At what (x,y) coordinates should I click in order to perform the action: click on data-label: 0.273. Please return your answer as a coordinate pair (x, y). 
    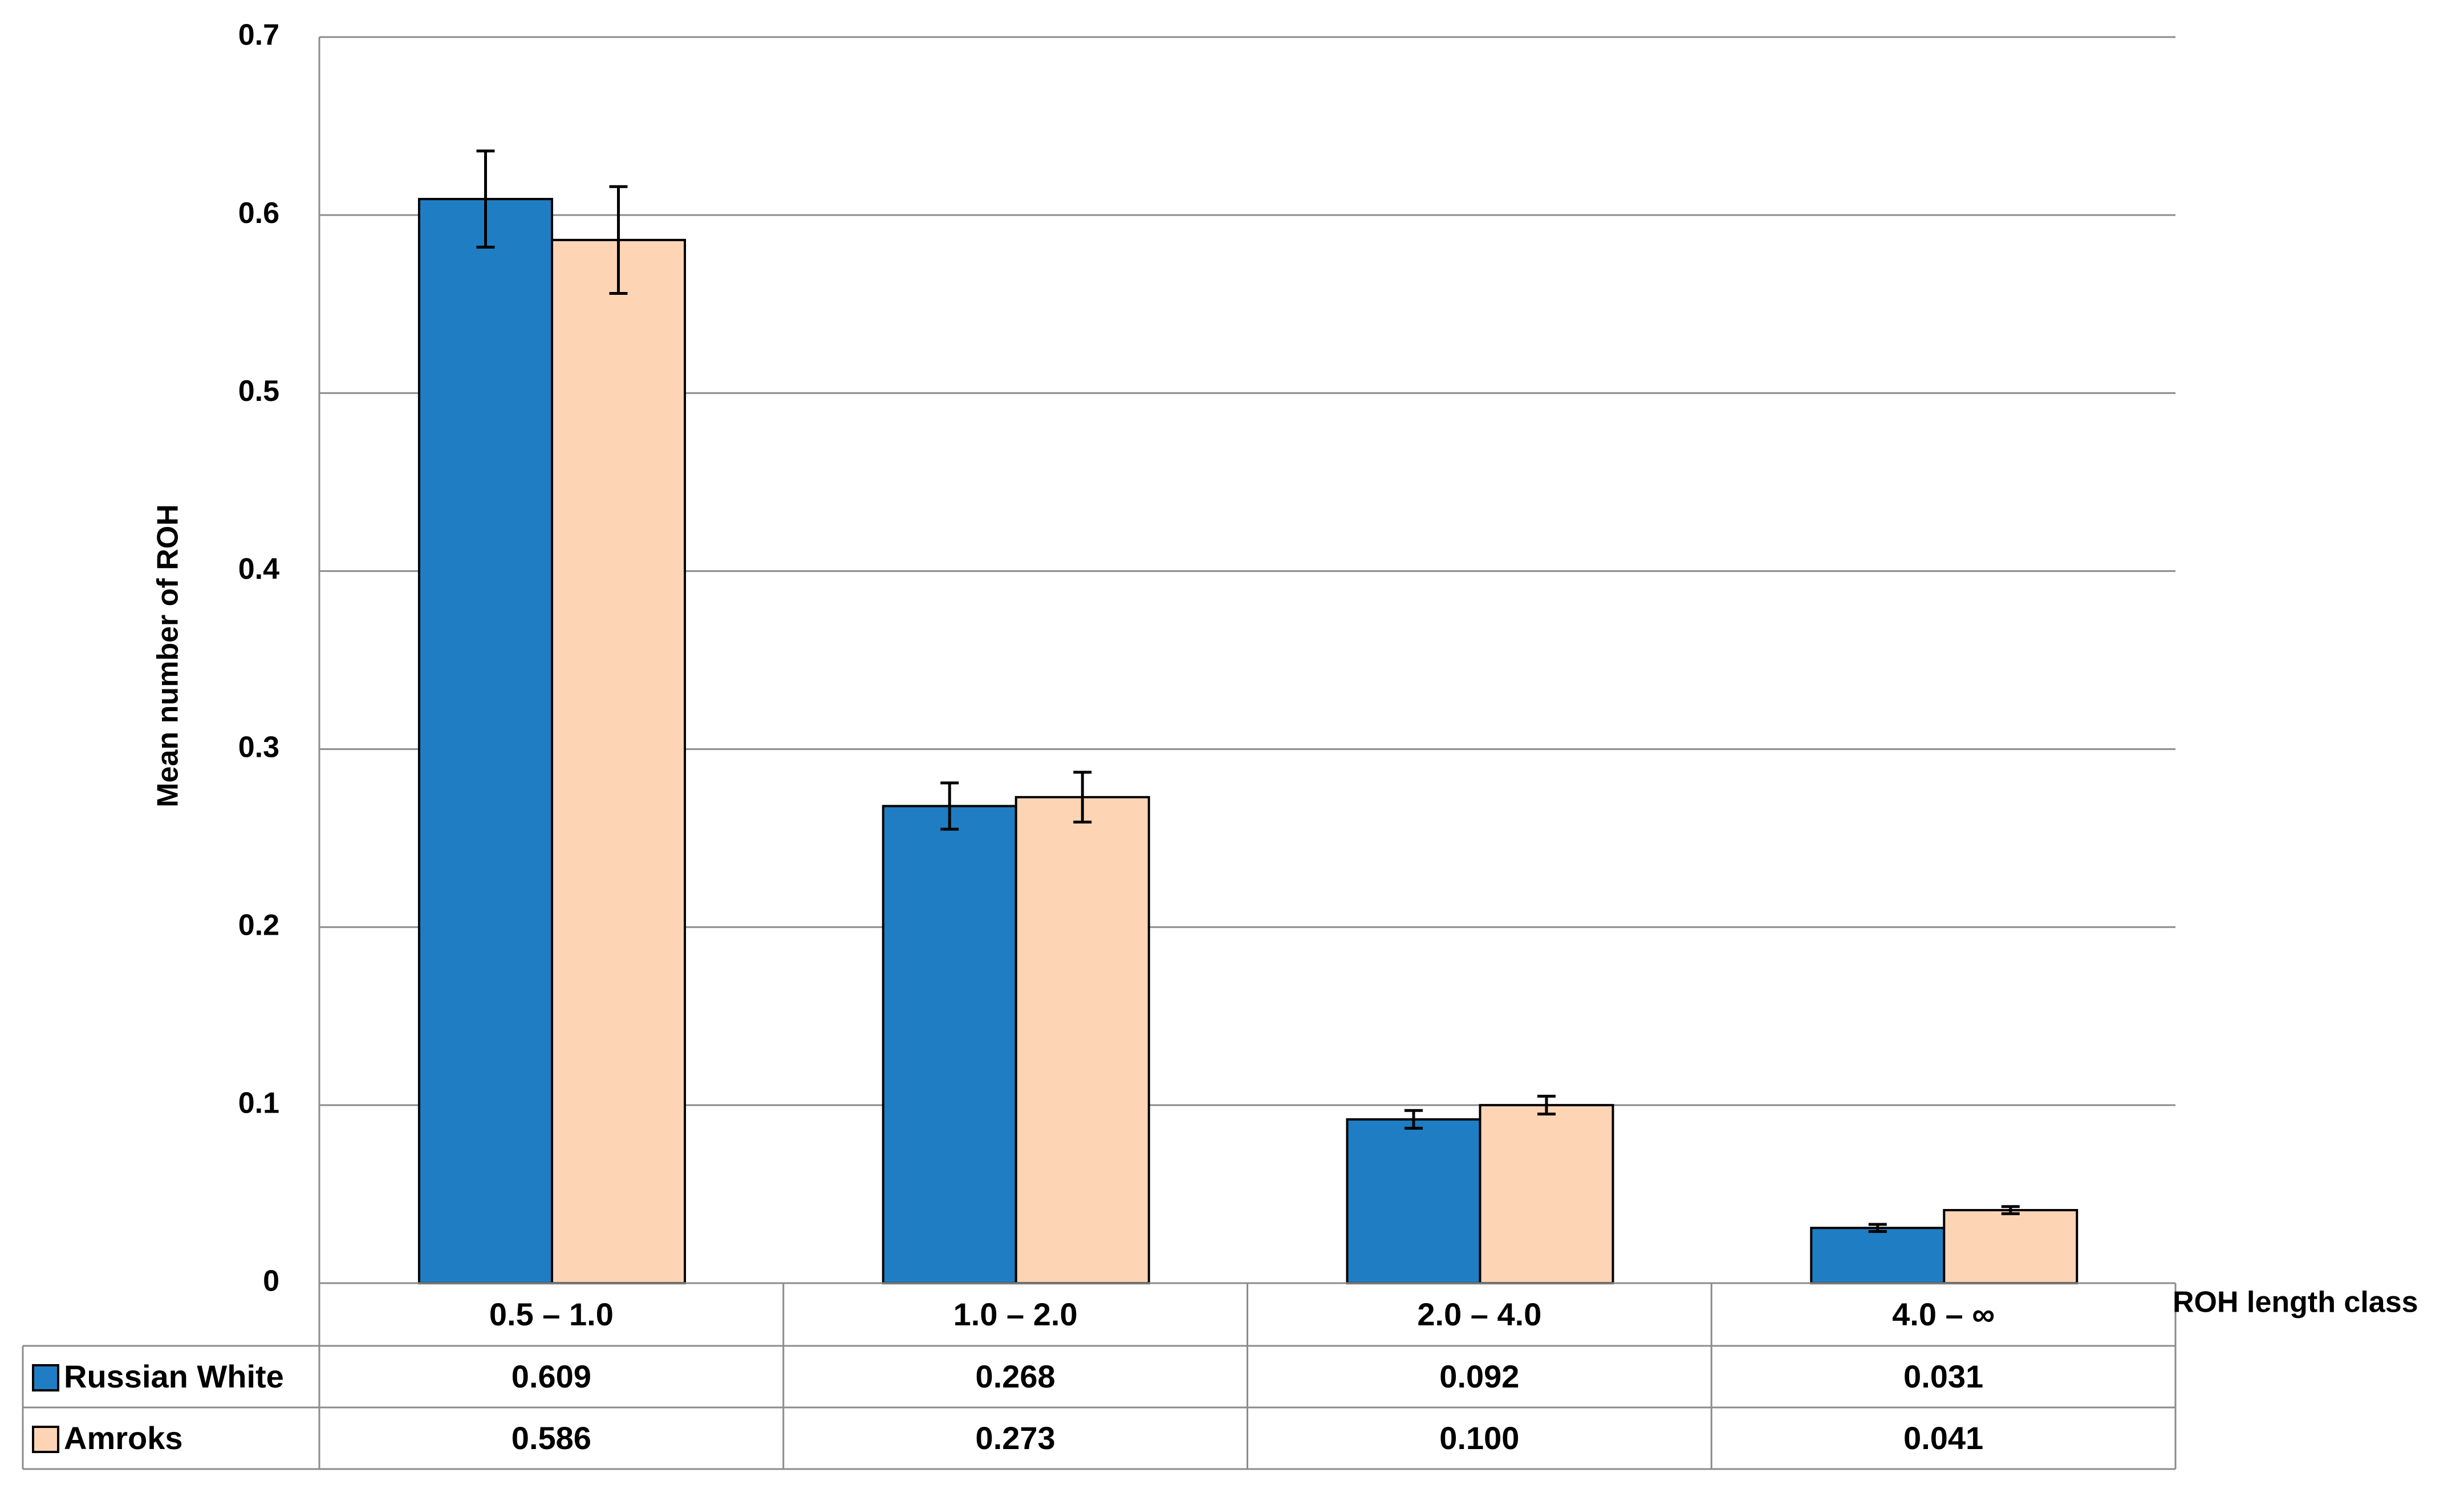
    Looking at the image, I should click on (1016, 1438).